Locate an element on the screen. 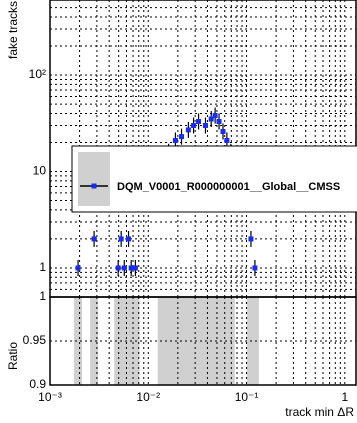 The image size is (357, 423). legend-swatch-marker is located at coordinates (94, 186).